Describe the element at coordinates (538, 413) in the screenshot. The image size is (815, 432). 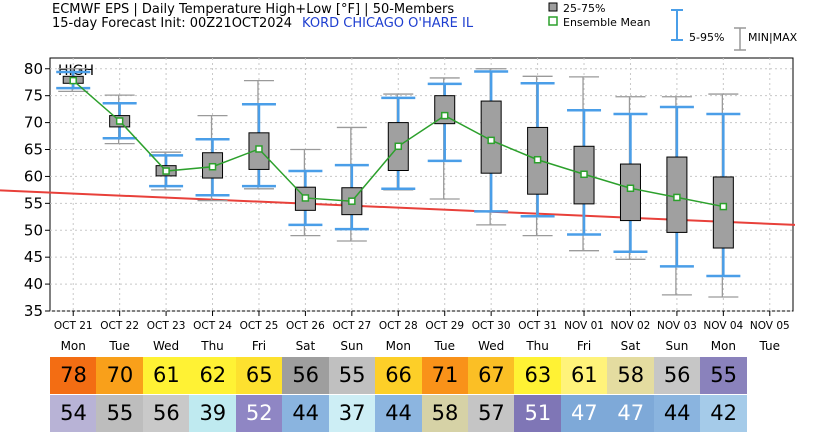
I see `low-temp-cell: 51` at that location.